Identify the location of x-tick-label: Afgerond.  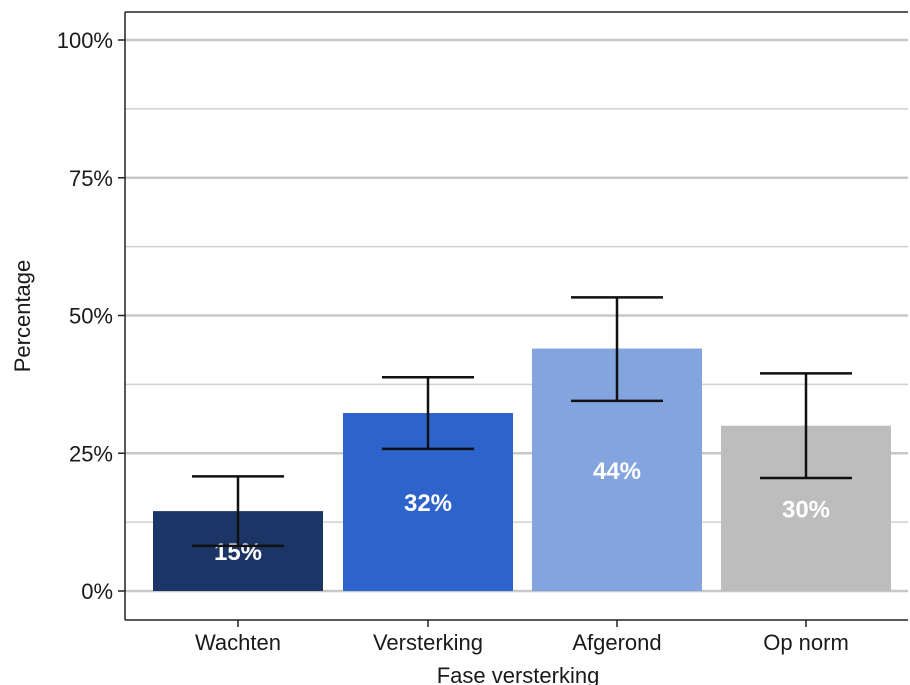
(616, 642).